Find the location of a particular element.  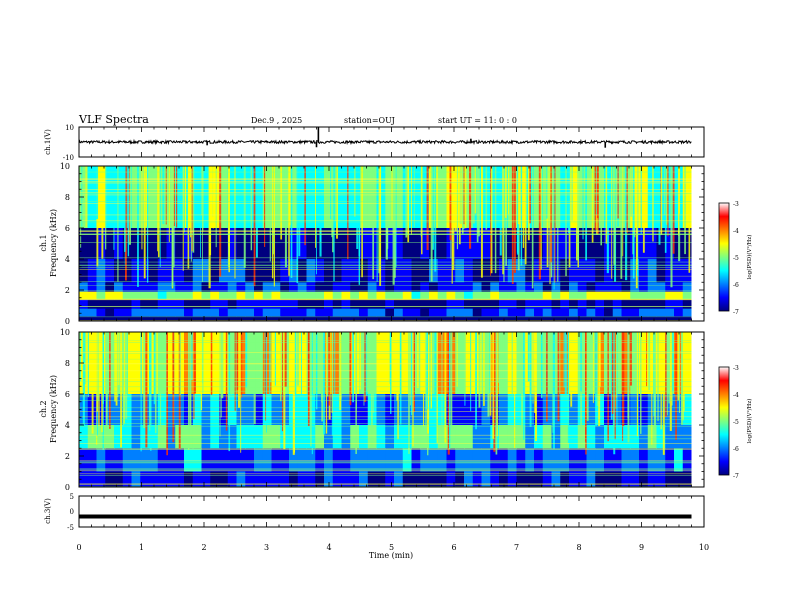

ch1-ytick-bottom: -10 is located at coordinates (68, 158).